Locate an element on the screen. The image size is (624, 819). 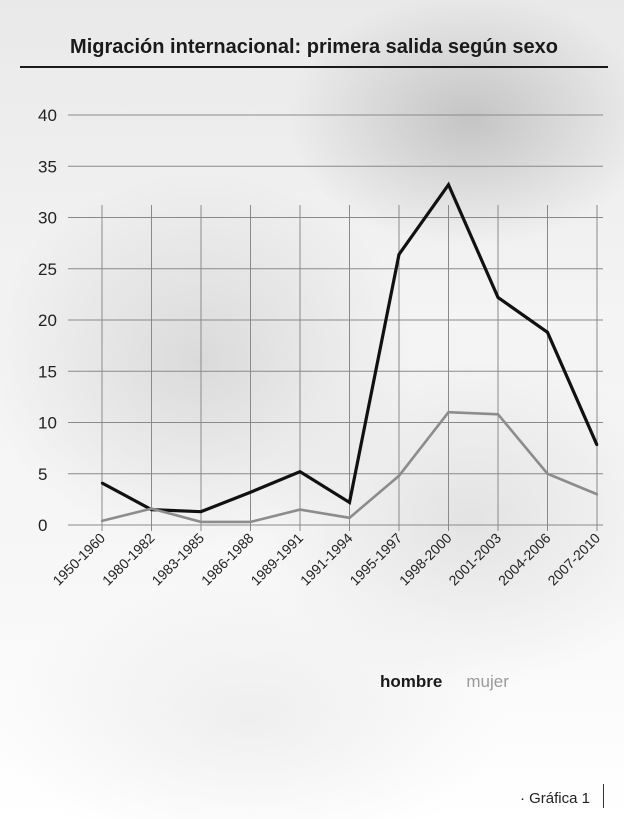
x-tick-label-2: 1983-1985 is located at coordinates (177, 559).